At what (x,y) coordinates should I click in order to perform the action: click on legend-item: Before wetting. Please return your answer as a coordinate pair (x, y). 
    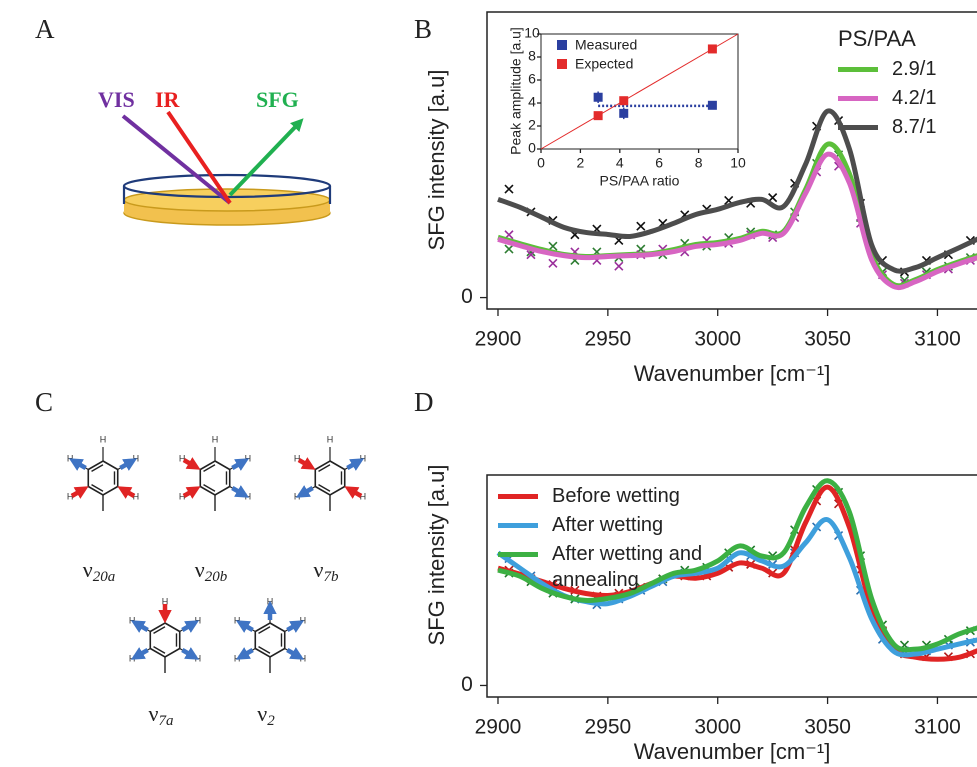
    Looking at the image, I should click on (600, 496).